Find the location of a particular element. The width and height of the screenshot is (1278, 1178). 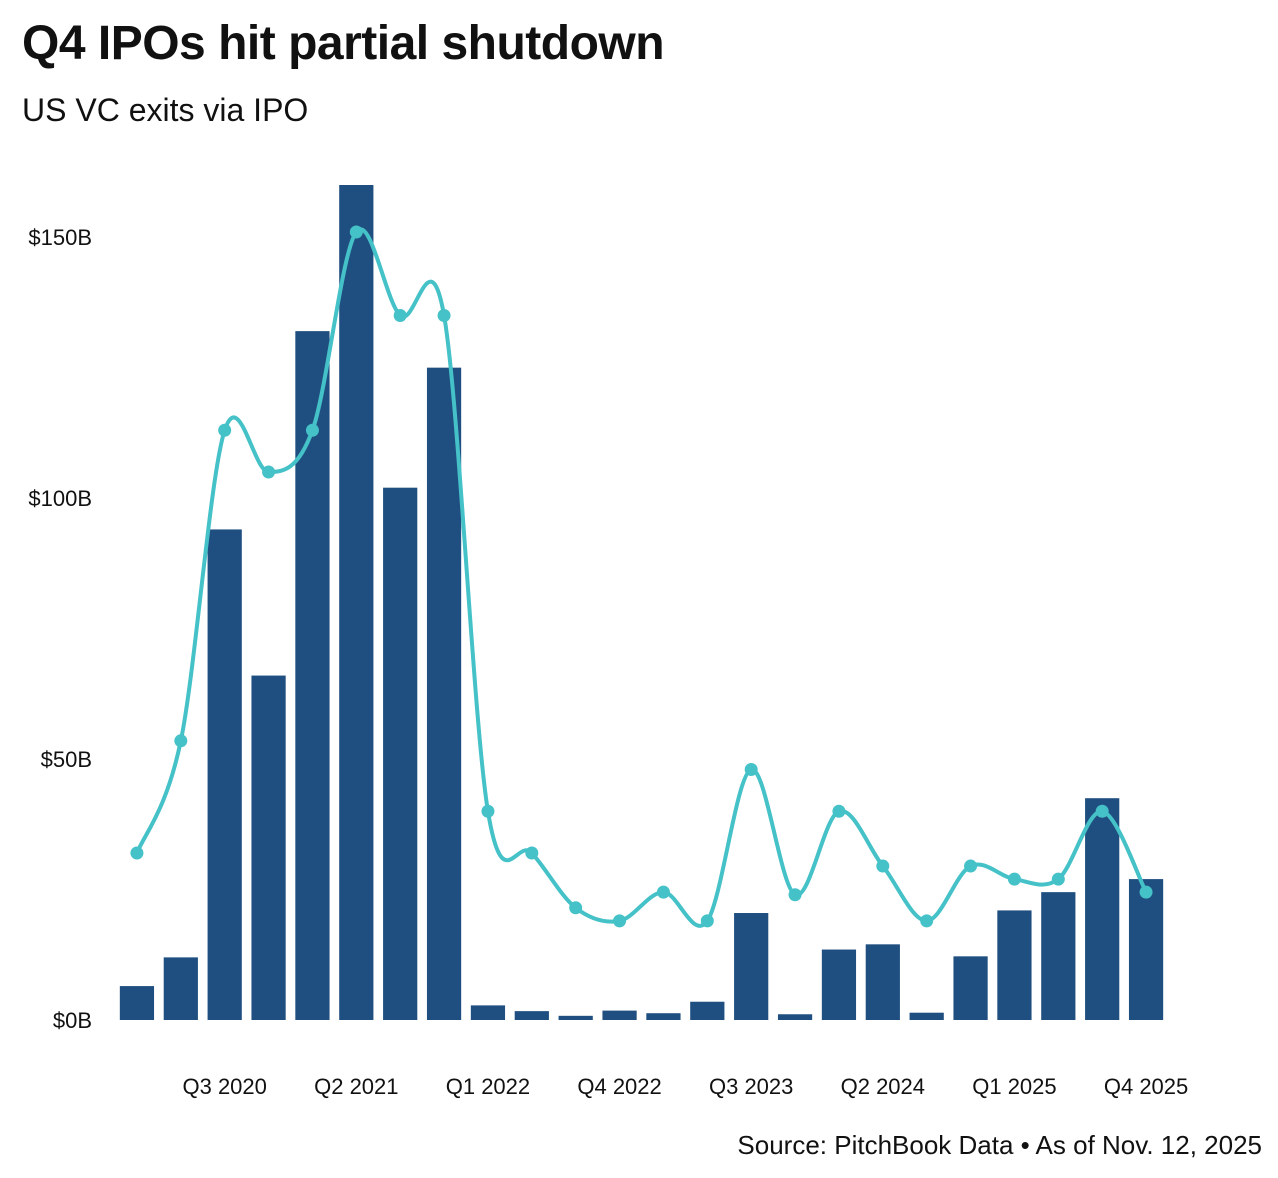

line-point-q4-2023 is located at coordinates (795, 895).